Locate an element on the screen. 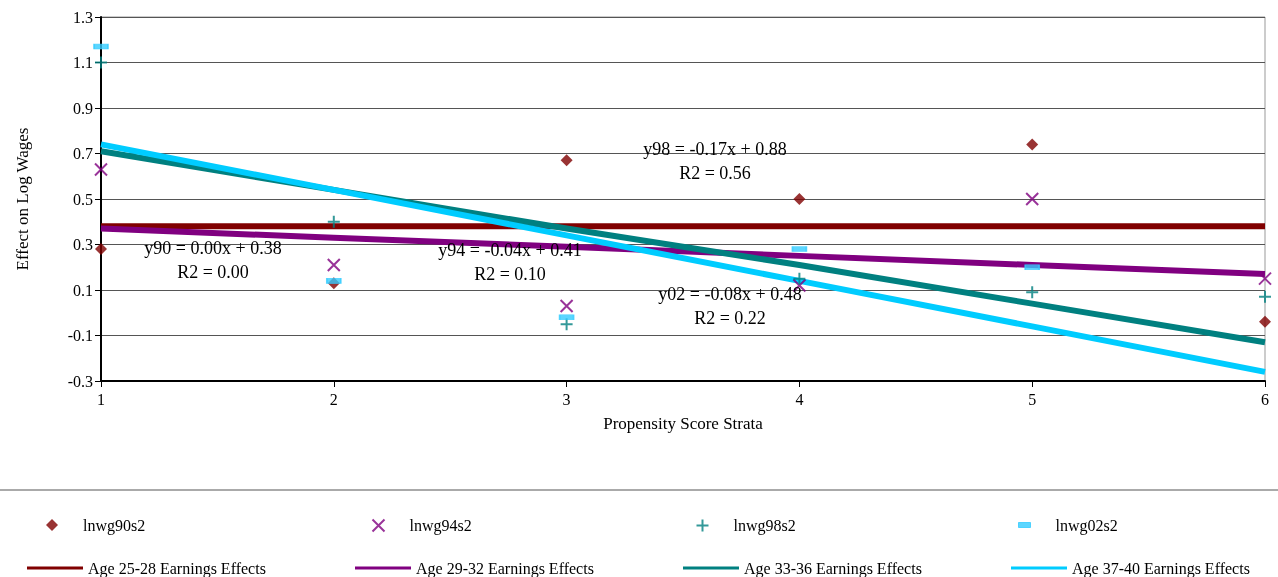  y-tick-label: 0.7 is located at coordinates (83, 153).